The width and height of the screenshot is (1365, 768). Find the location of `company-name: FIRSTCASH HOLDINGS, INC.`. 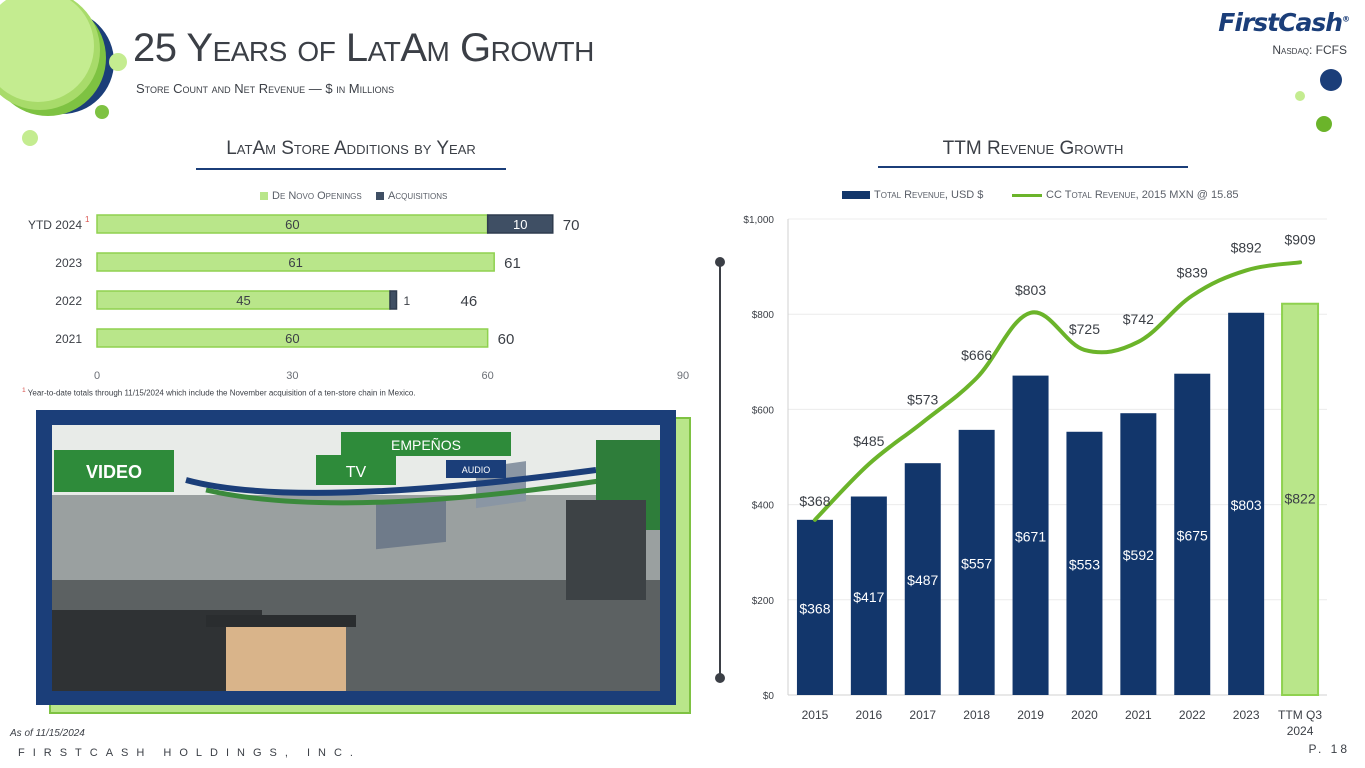

company-name: FIRSTCASH HOLDINGS, INC. is located at coordinates (189, 753).